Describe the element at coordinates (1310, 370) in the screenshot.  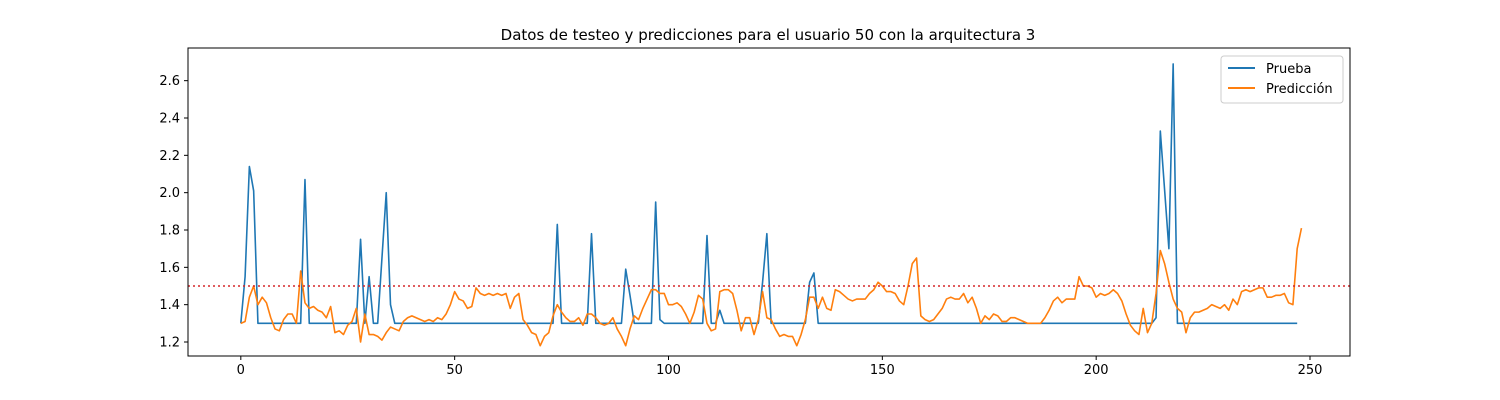
I see `x-tick-label: 250` at that location.